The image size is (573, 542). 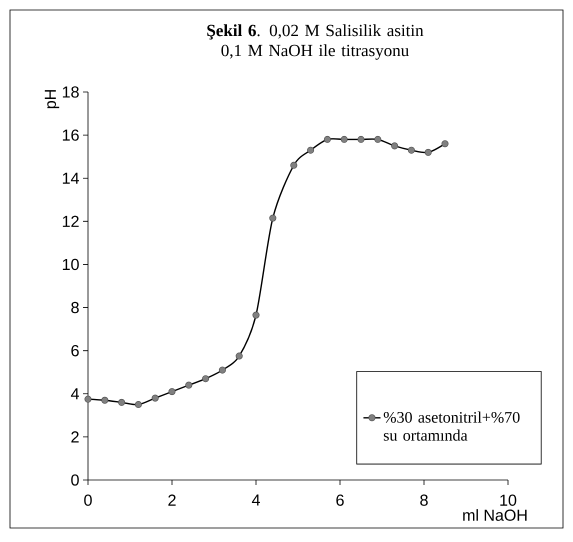 I want to click on x-tick-label: 8, so click(x=424, y=500).